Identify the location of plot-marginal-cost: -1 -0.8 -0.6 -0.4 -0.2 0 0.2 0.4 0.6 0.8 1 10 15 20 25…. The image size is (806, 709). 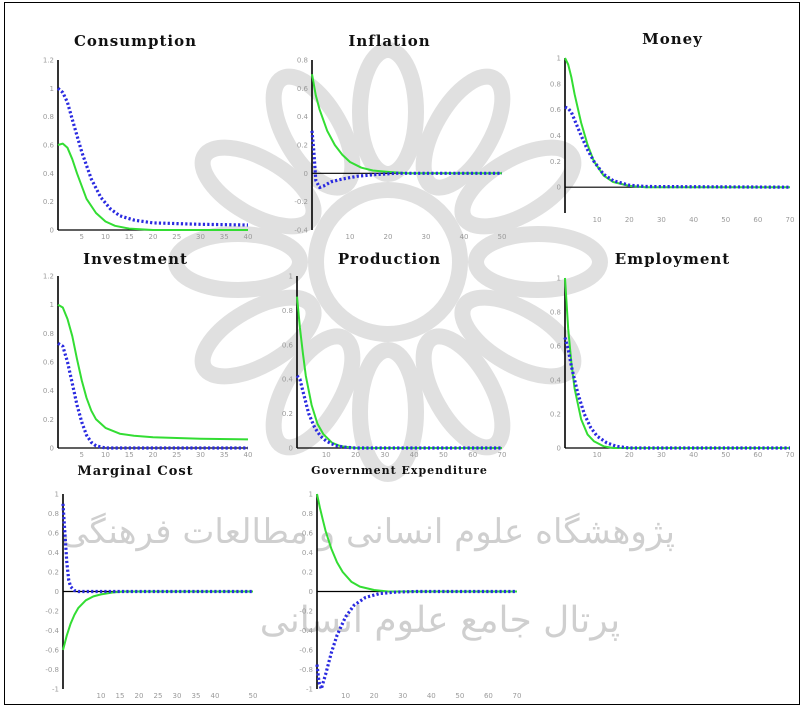
(151, 596).